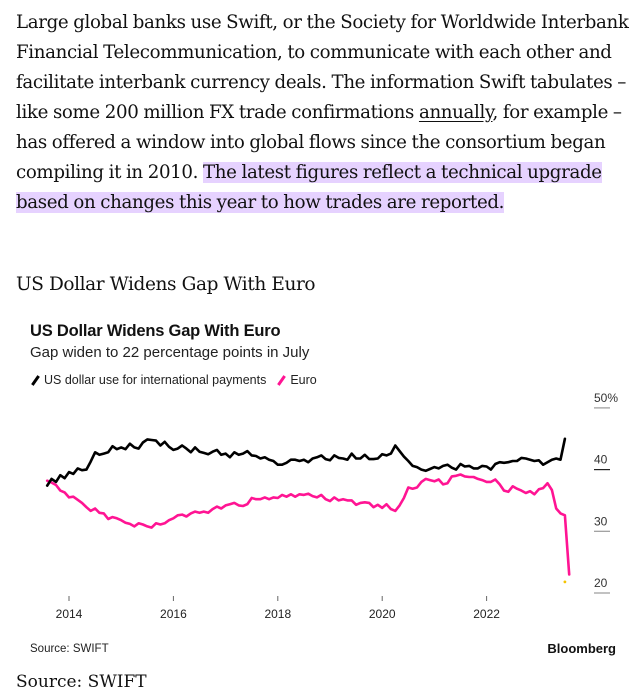 The image size is (638, 692). I want to click on y-tick-label: 40, so click(601, 460).